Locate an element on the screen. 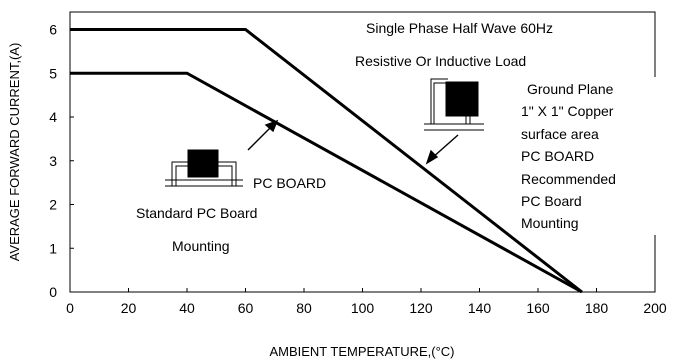 The width and height of the screenshot is (676, 363). x-tick-label-9: 180 is located at coordinates (597, 308).